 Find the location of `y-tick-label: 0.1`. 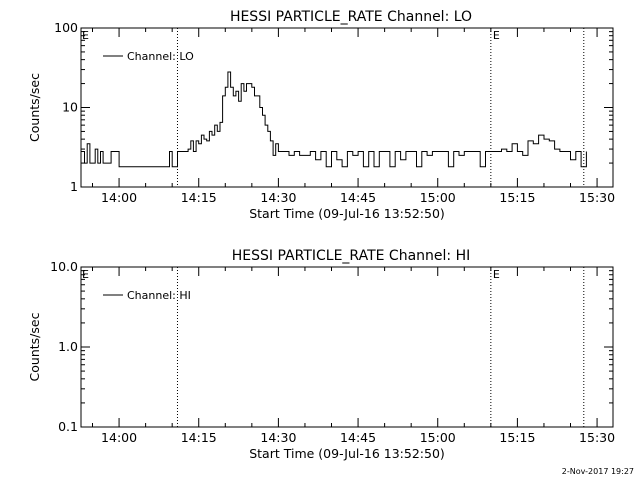

y-tick-label: 0.1 is located at coordinates (68, 426).